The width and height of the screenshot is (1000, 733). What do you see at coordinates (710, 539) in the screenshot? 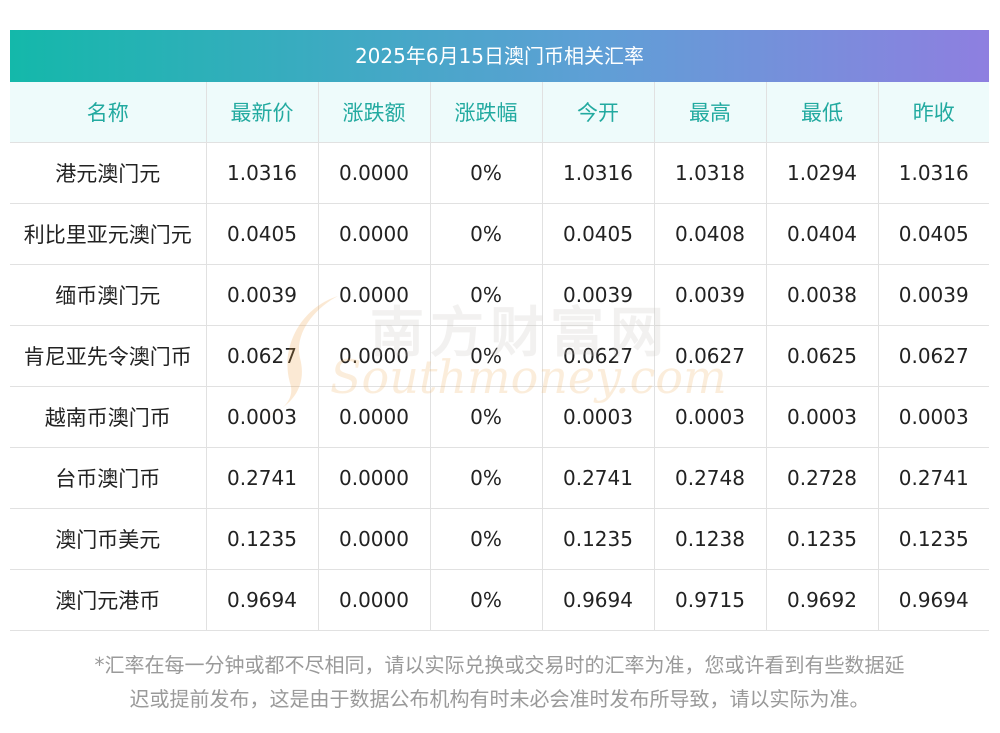
I see `rate-cell: 0.1238` at bounding box center [710, 539].